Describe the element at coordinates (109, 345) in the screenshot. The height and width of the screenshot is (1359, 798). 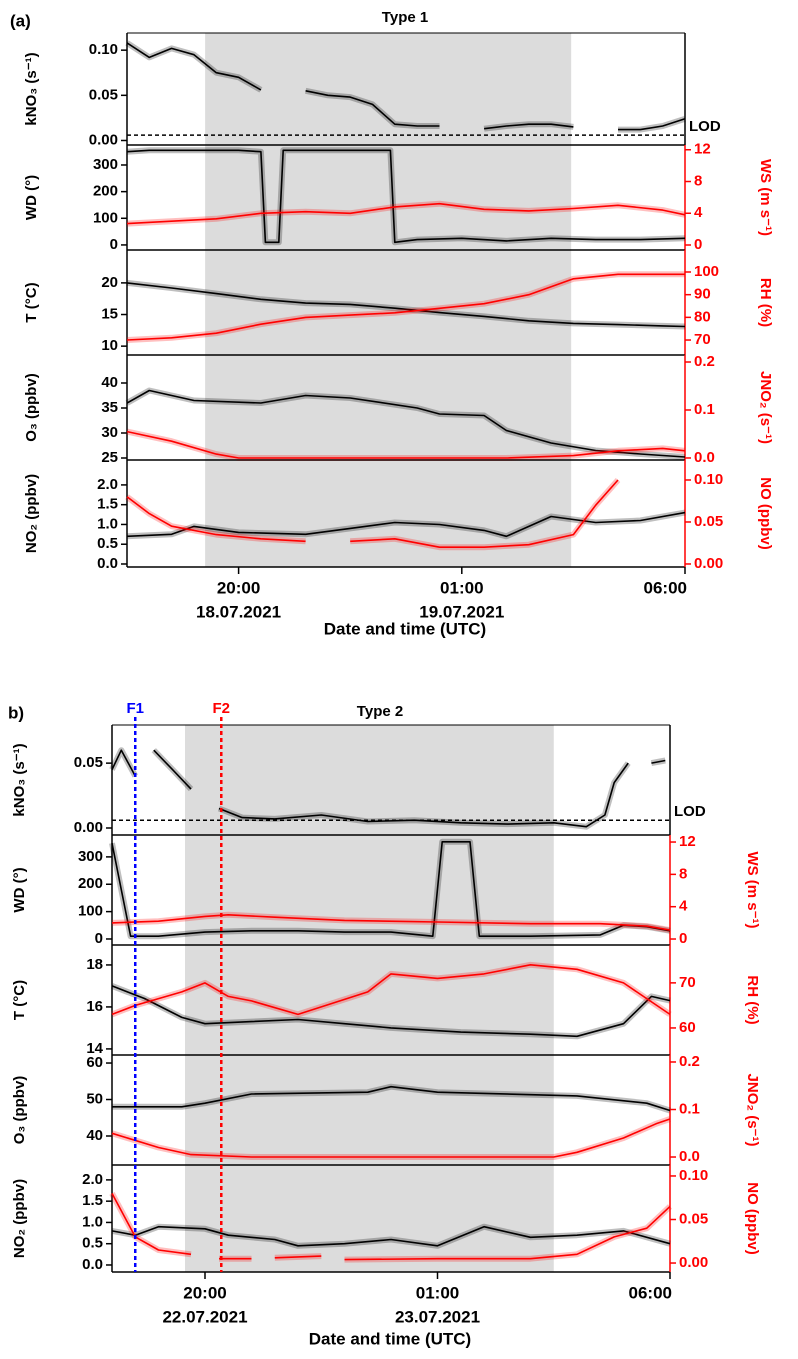
I see `y-tick-label: 10` at that location.